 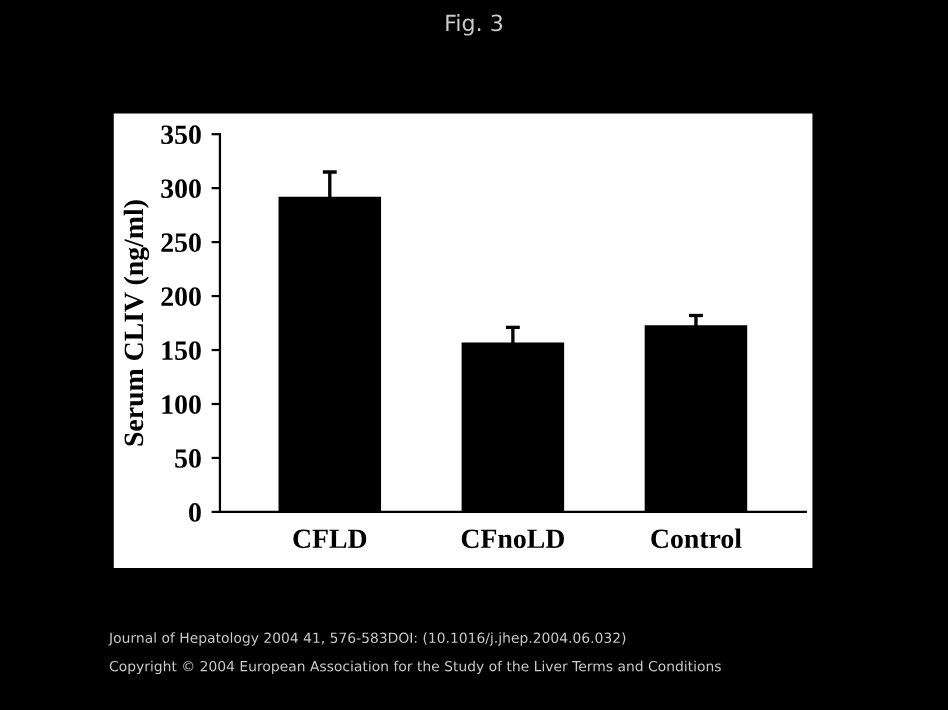 What do you see at coordinates (696, 538) in the screenshot?
I see `x-tick-label: Control` at bounding box center [696, 538].